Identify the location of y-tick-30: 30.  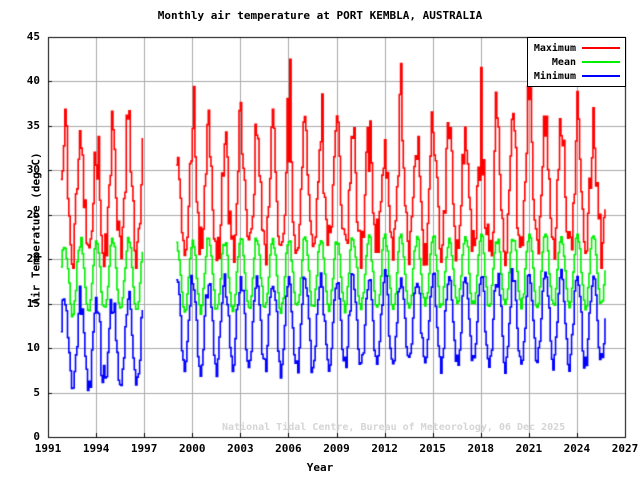
(33, 170).